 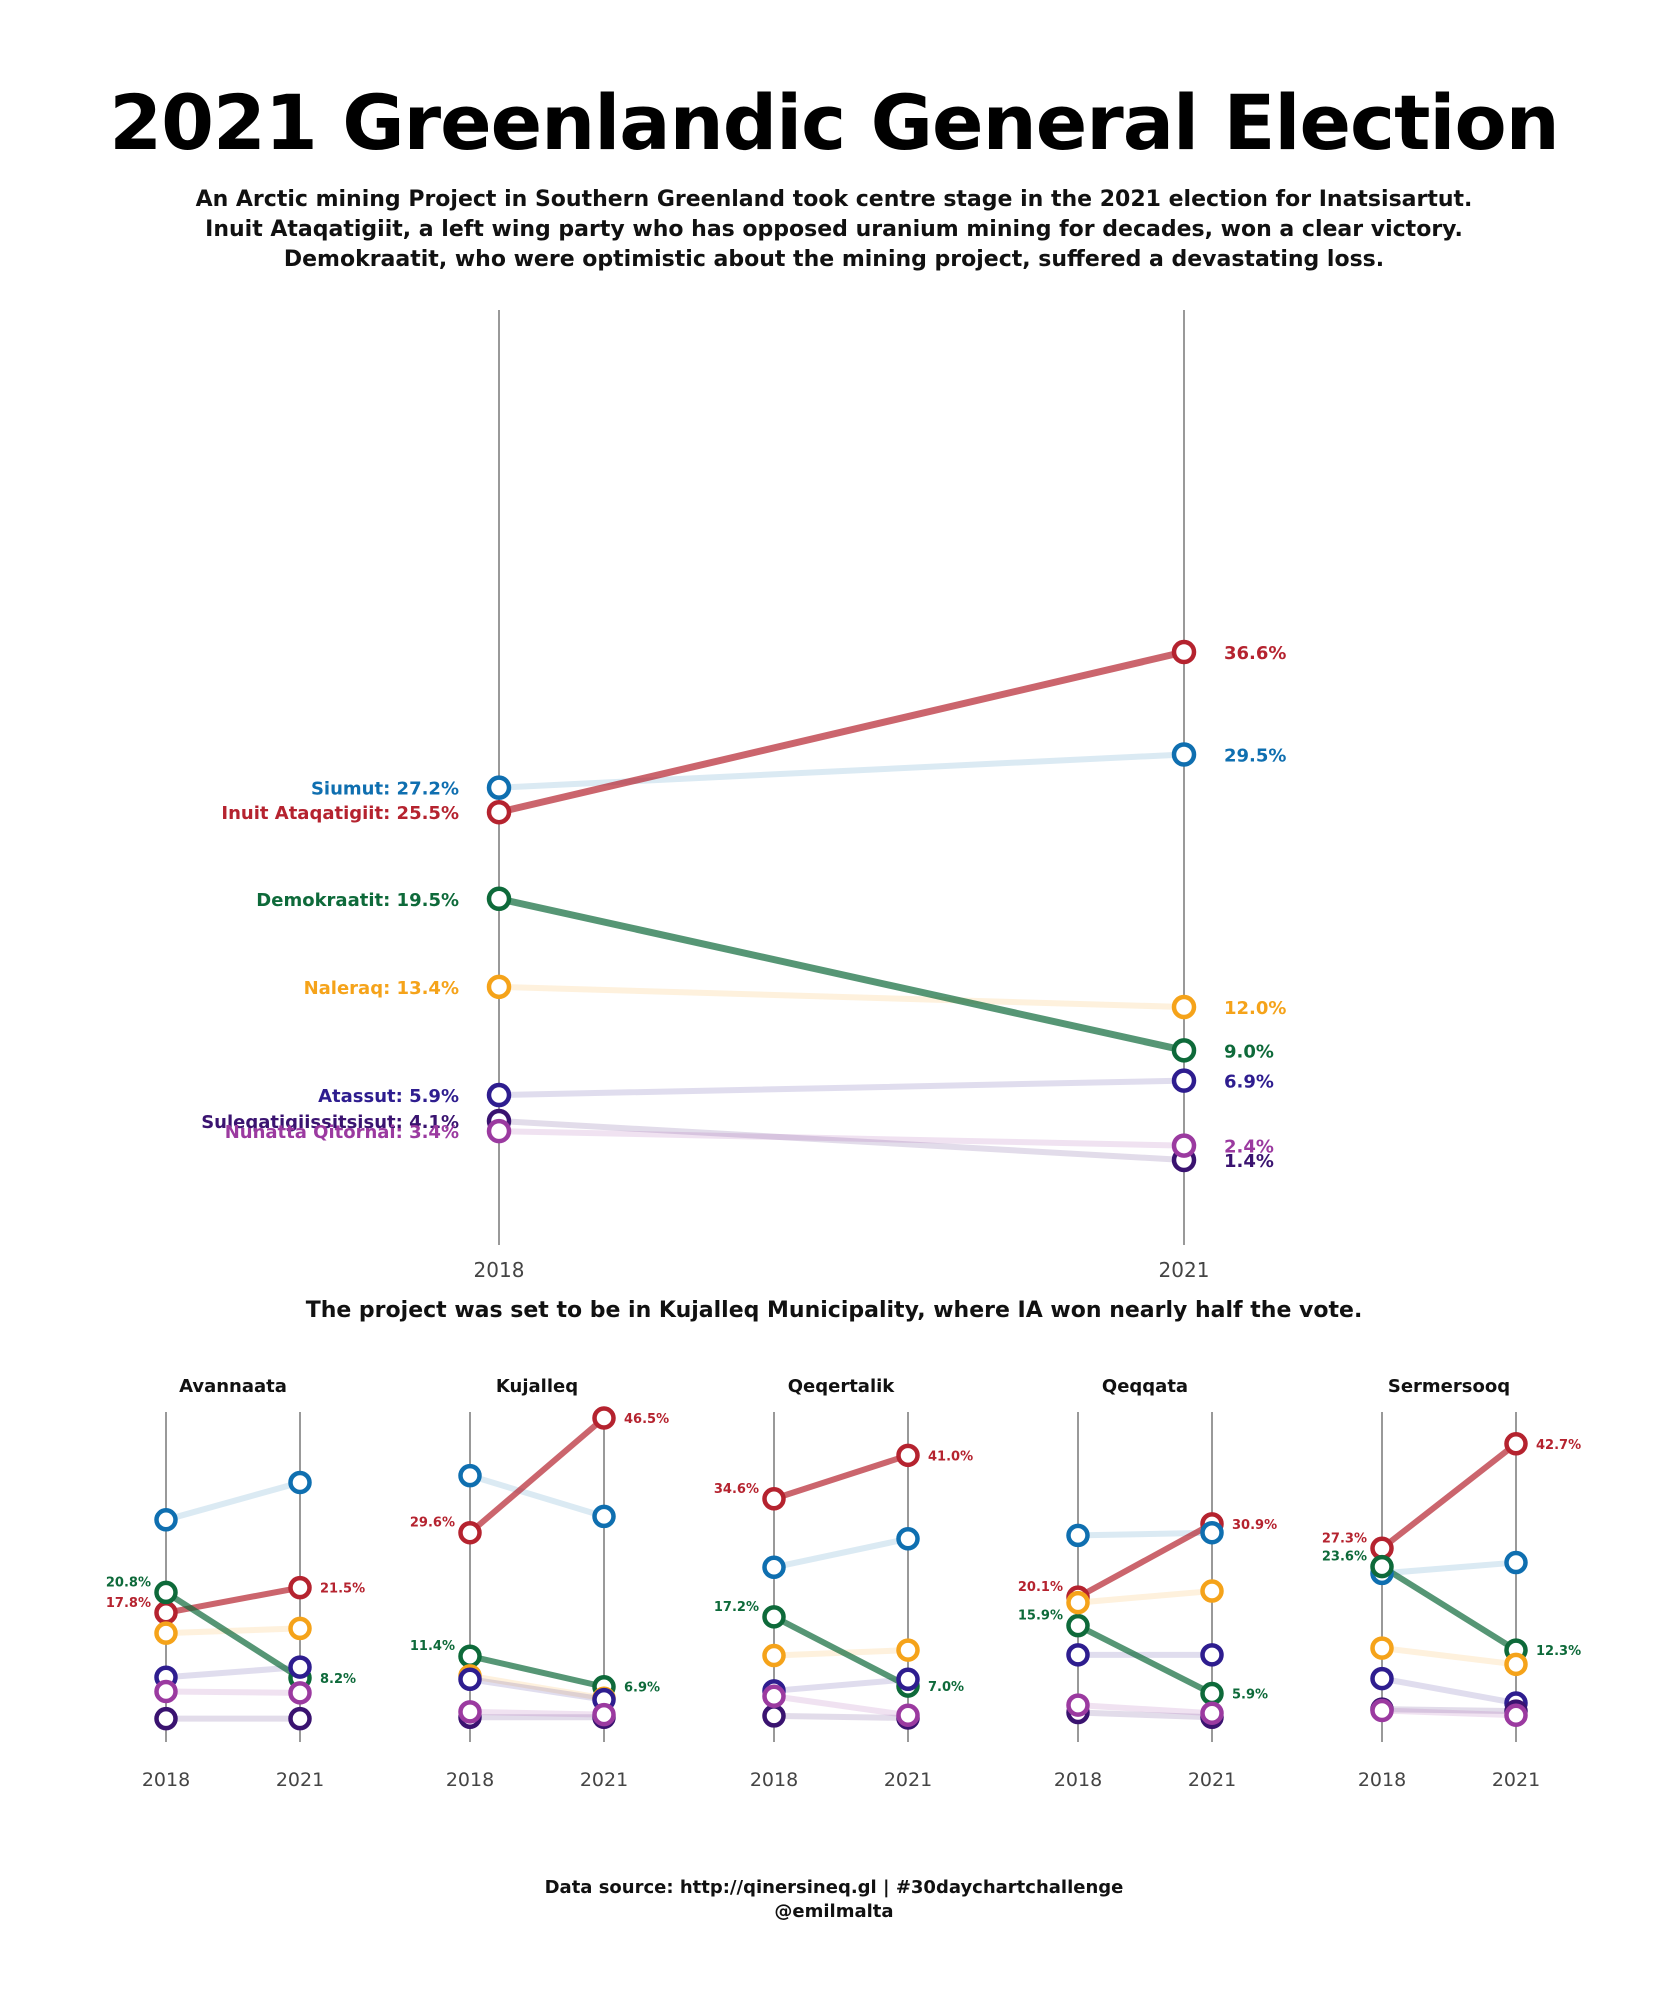 What do you see at coordinates (499, 787) in the screenshot?
I see `point-siumut-2018` at bounding box center [499, 787].